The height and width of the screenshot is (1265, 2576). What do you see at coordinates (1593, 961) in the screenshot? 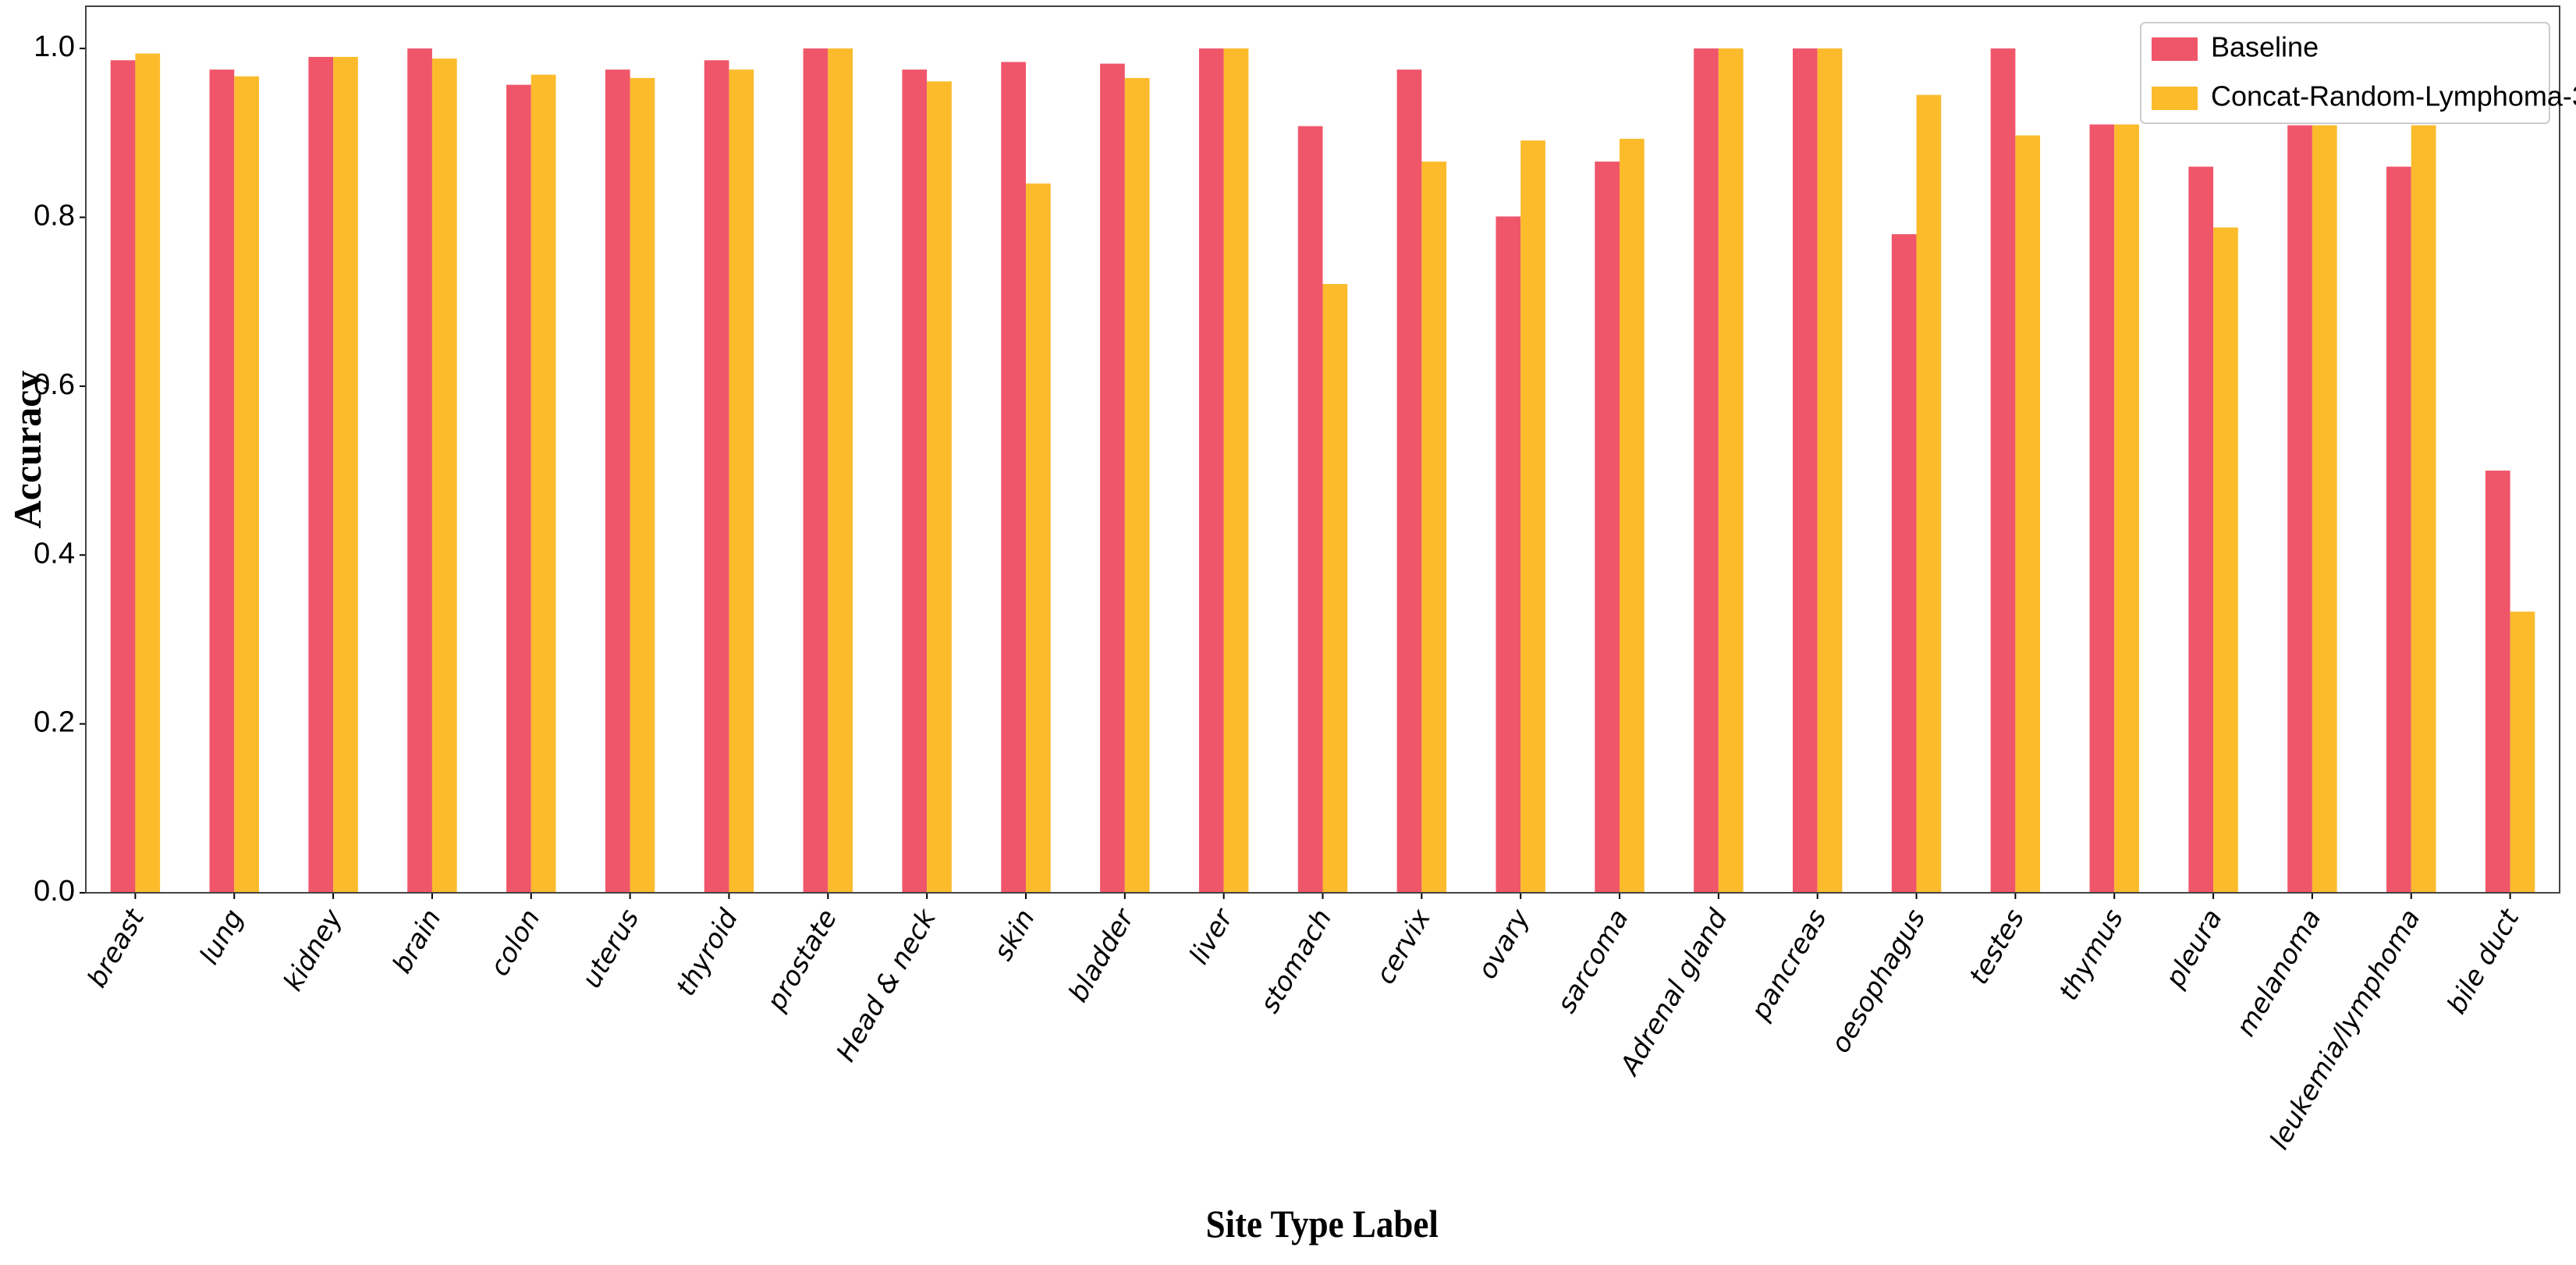
I see `x-tick-label: sarcoma` at bounding box center [1593, 961].